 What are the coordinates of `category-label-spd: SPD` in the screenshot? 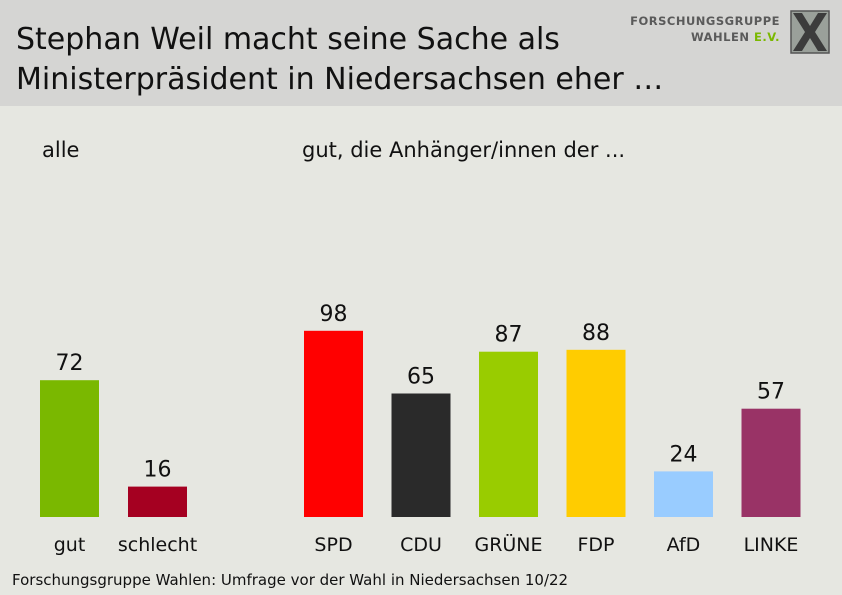 It's located at (333, 545).